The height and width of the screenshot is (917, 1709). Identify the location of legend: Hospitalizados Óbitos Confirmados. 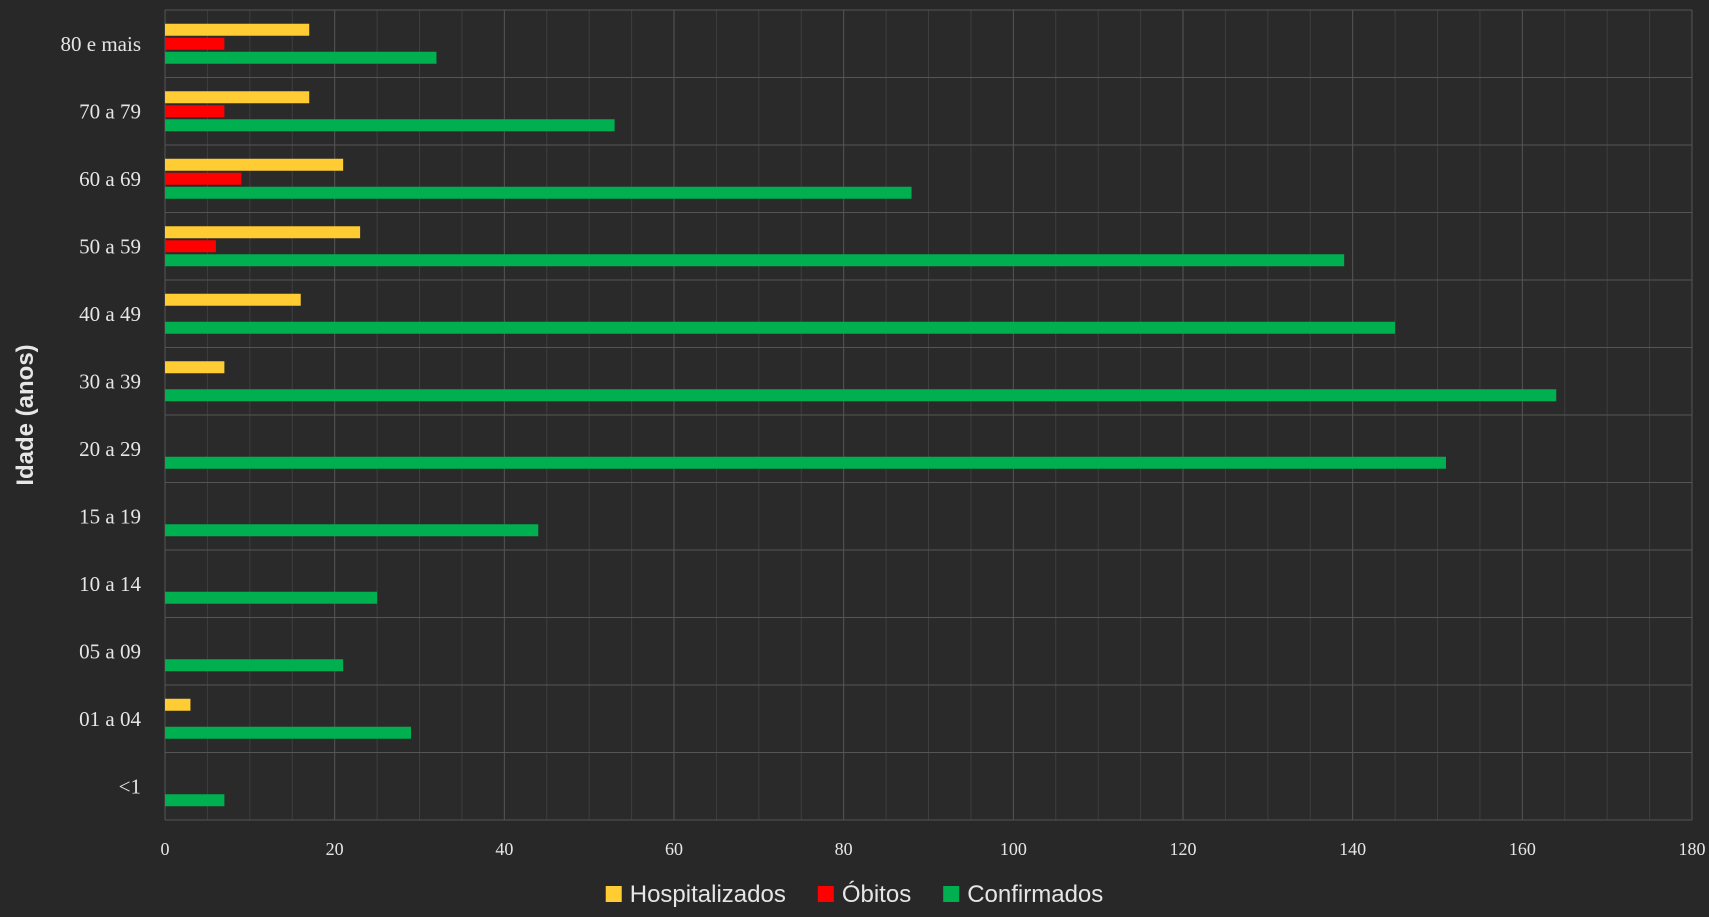
(854, 894).